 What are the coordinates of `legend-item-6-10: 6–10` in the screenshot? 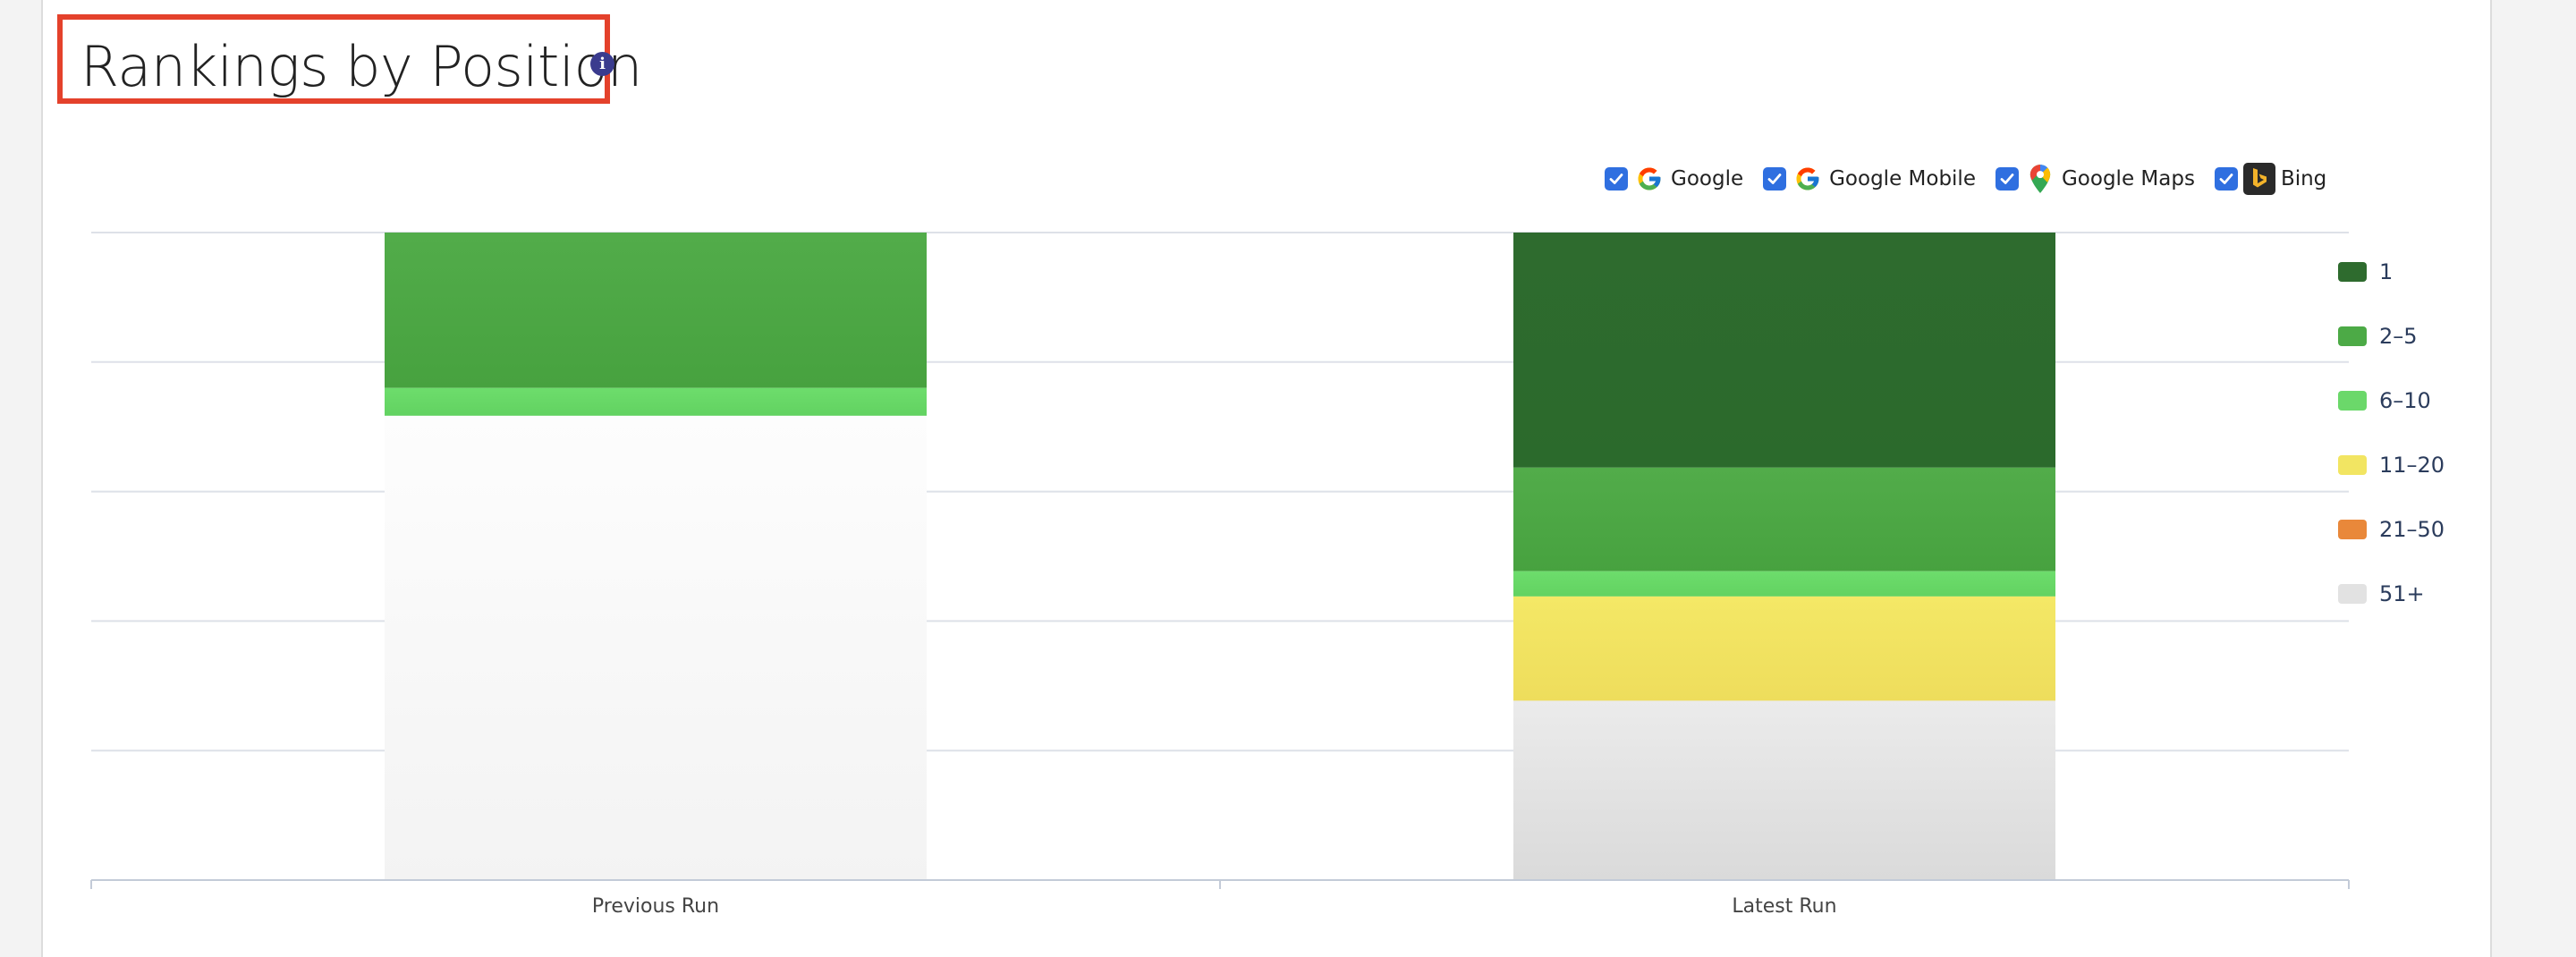 It's located at (2391, 400).